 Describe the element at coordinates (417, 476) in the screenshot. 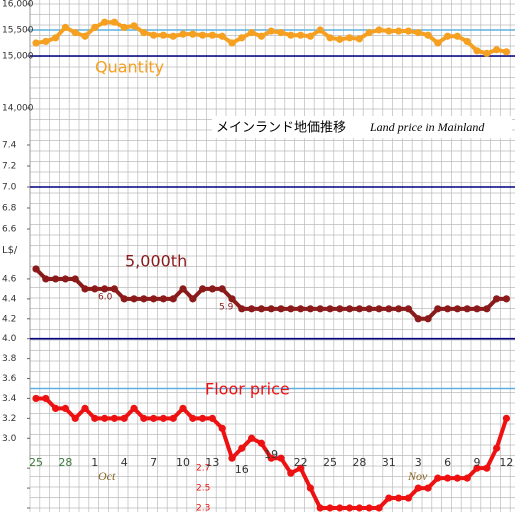

I see `month-label: Nov` at that location.